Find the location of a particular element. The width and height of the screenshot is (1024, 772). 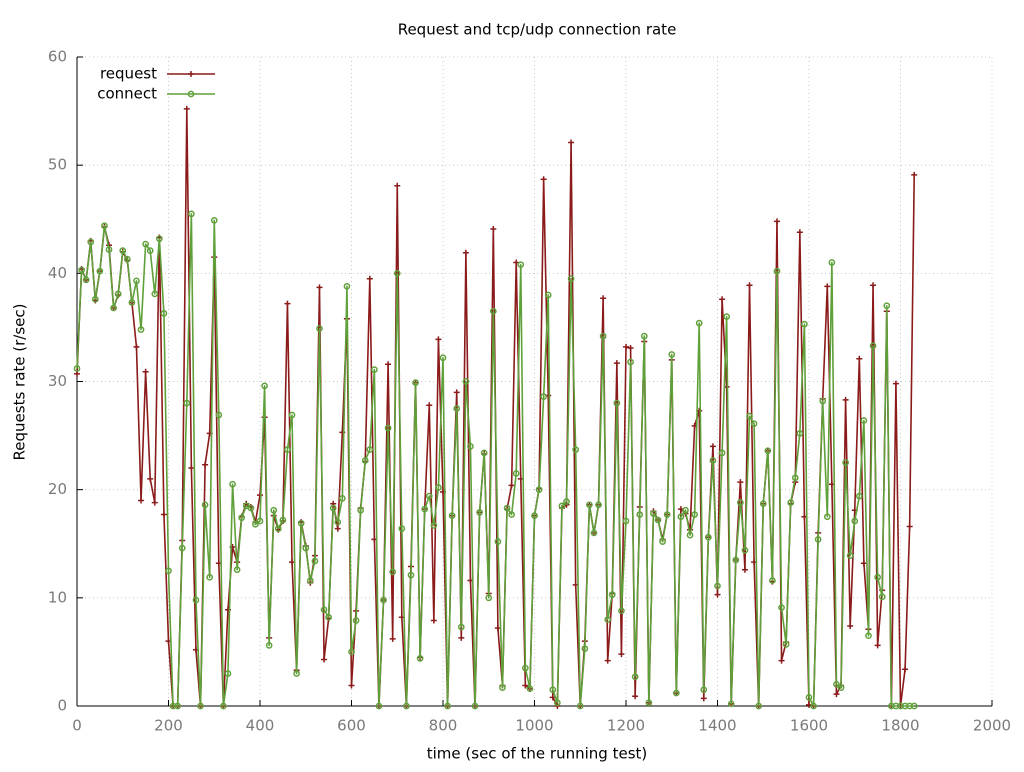

y-tick-label: 40 is located at coordinates (57, 273).